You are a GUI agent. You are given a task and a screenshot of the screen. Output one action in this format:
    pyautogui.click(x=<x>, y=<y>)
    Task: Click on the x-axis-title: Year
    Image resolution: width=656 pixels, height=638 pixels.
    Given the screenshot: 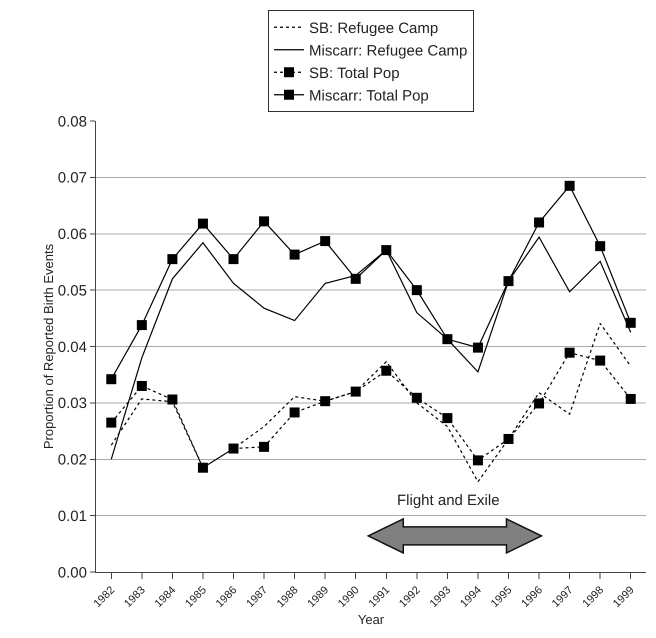 What is the action you would take?
    pyautogui.click(x=371, y=620)
    